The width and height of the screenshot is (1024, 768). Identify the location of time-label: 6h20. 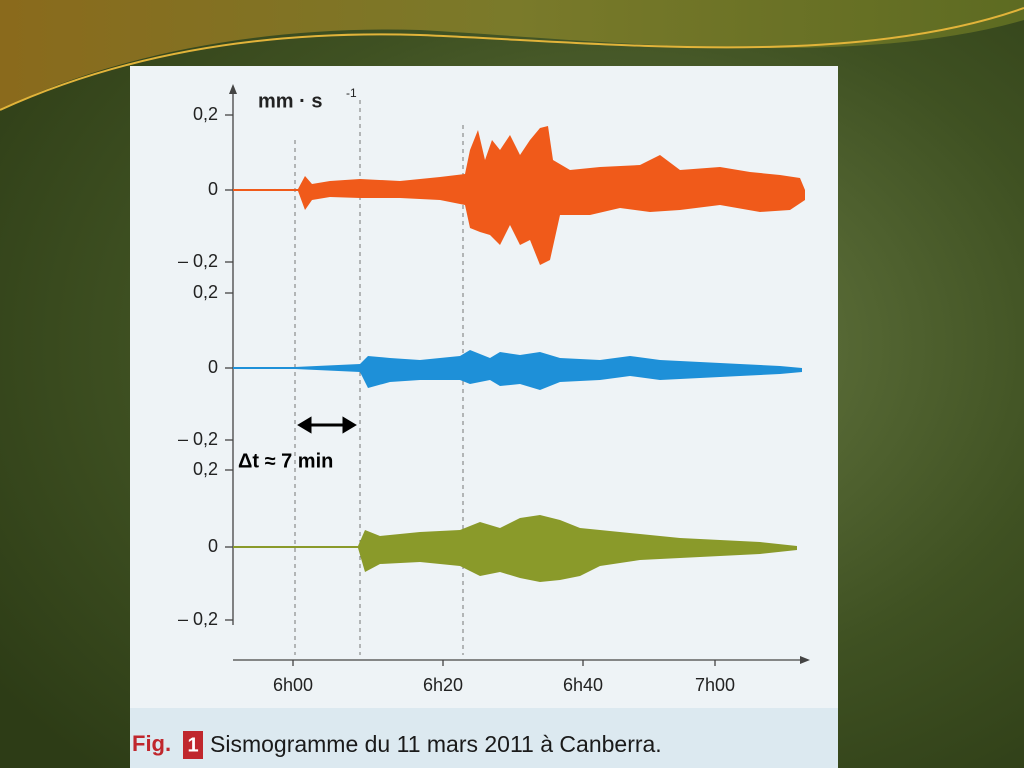
(443, 685).